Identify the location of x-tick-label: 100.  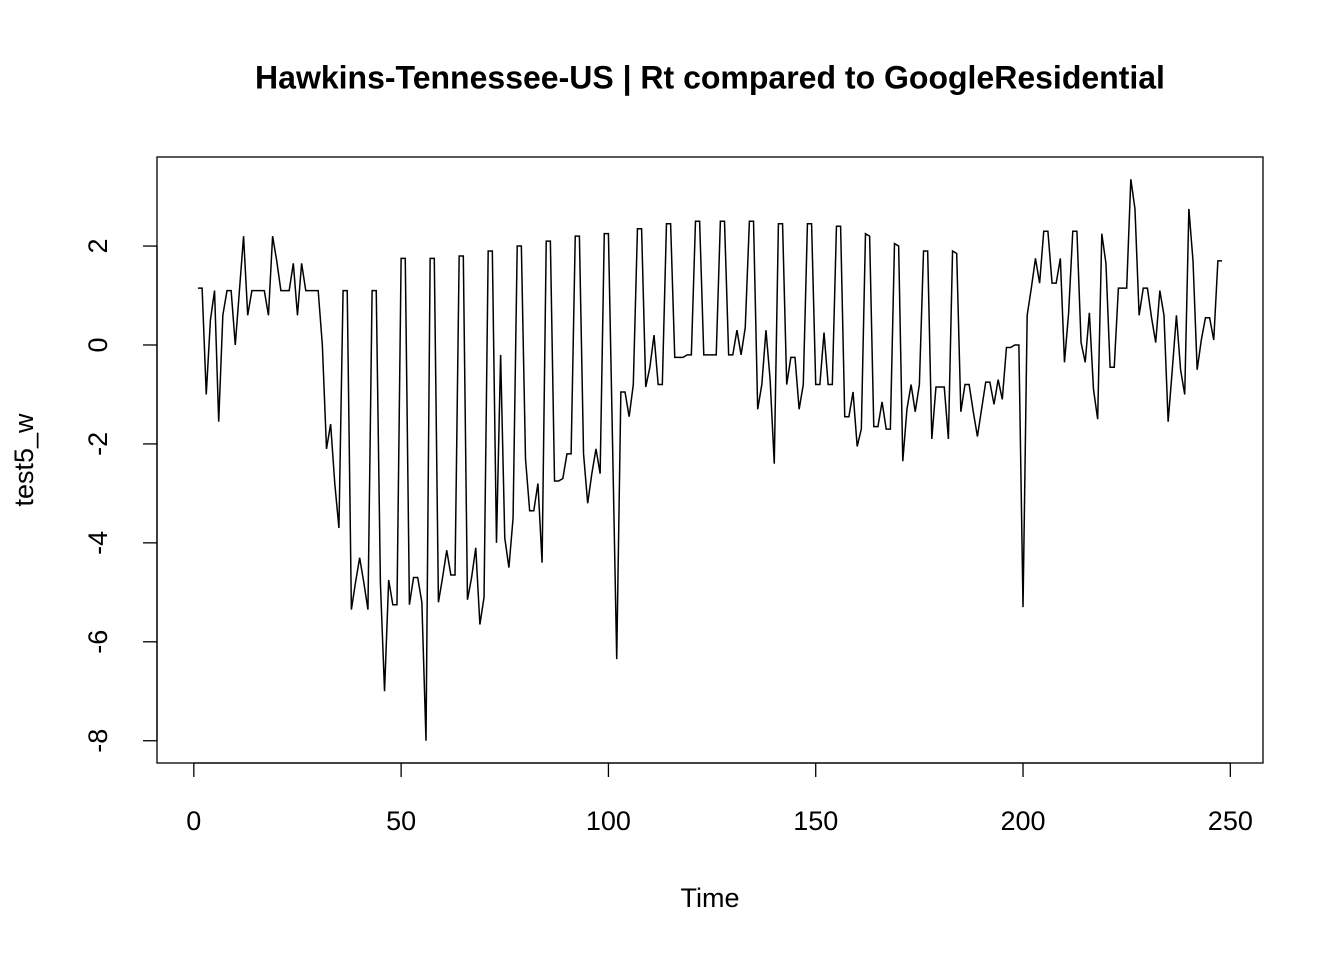
(608, 821).